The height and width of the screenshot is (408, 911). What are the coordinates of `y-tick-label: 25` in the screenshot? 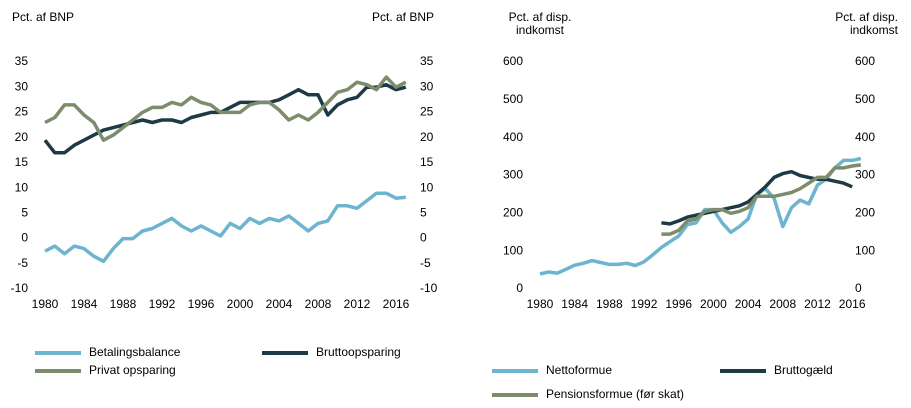 It's located at (22, 112).